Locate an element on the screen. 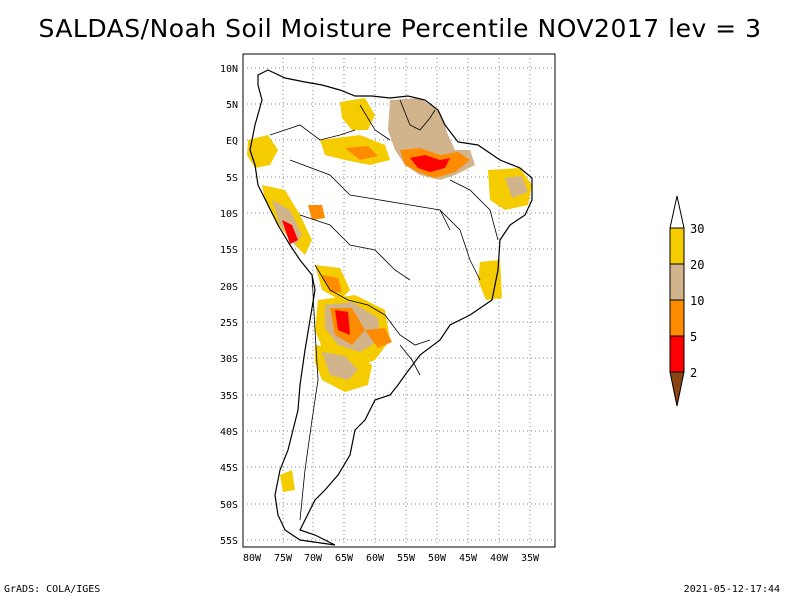 The width and height of the screenshot is (800, 600). shading-pampas-tan is located at coordinates (340, 366).